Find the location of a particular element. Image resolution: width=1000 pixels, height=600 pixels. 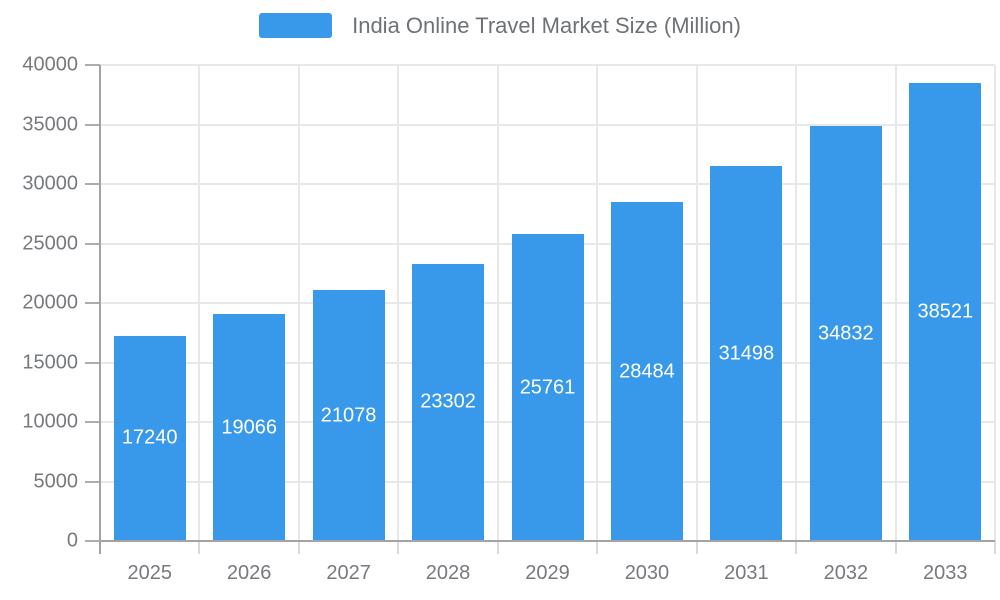

y-axis-tick-label: 25000 is located at coordinates (50, 243).